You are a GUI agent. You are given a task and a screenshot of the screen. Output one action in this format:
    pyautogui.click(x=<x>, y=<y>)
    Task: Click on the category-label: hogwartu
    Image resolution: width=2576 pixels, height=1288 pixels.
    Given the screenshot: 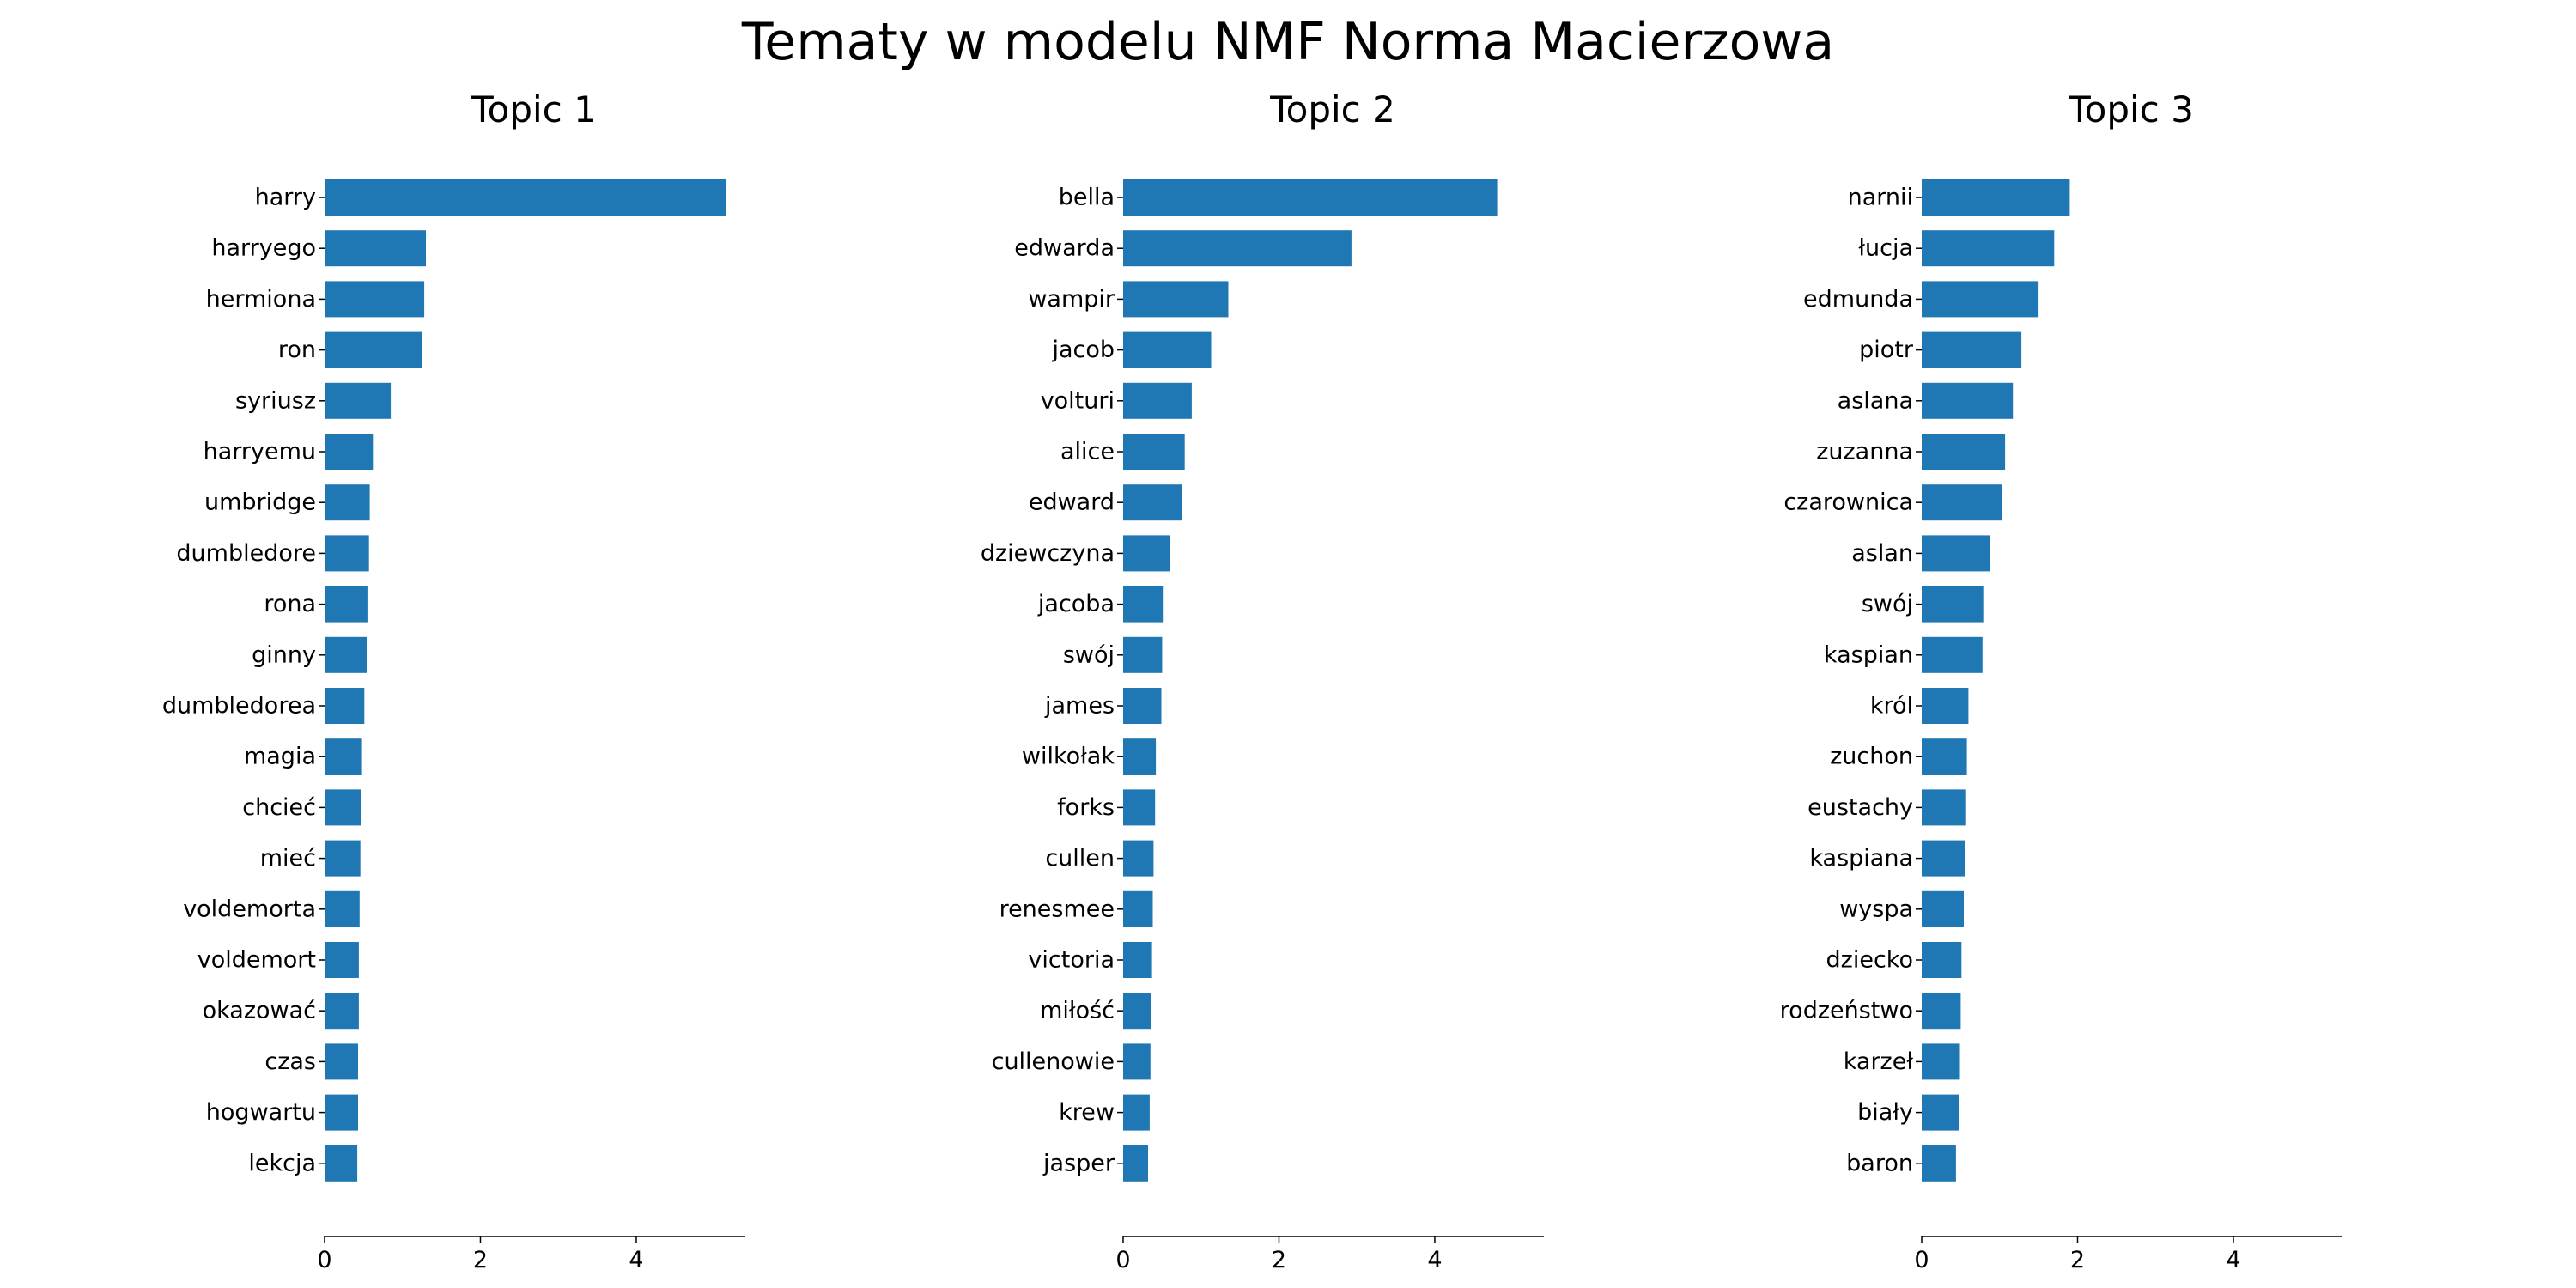 What is the action you would take?
    pyautogui.click(x=261, y=1112)
    